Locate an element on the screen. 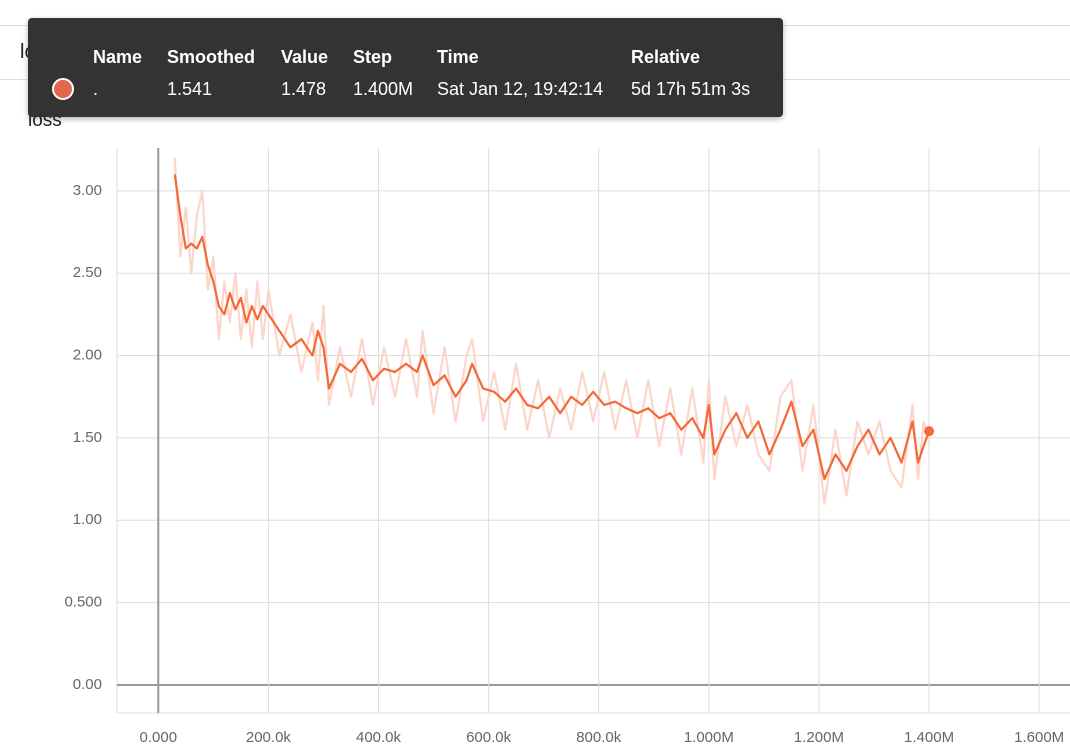 This screenshot has height=754, width=1070. tooltip-header: Value is located at coordinates (305, 57).